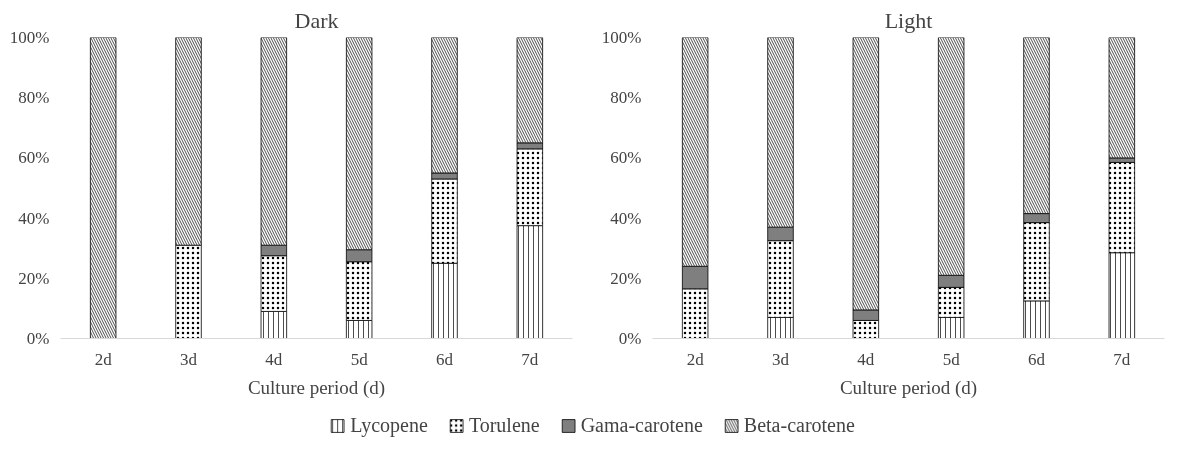  Describe the element at coordinates (389, 425) in the screenshot. I see `legend-label: Lycopene` at that location.